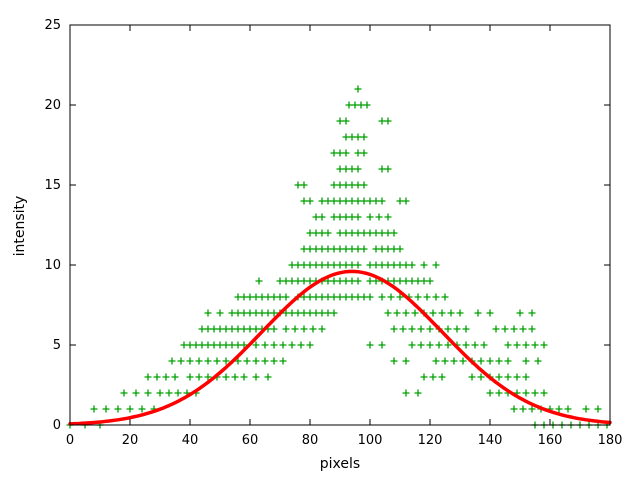 The width and height of the screenshot is (640, 480). I want to click on x-tick-label: 180, so click(610, 440).